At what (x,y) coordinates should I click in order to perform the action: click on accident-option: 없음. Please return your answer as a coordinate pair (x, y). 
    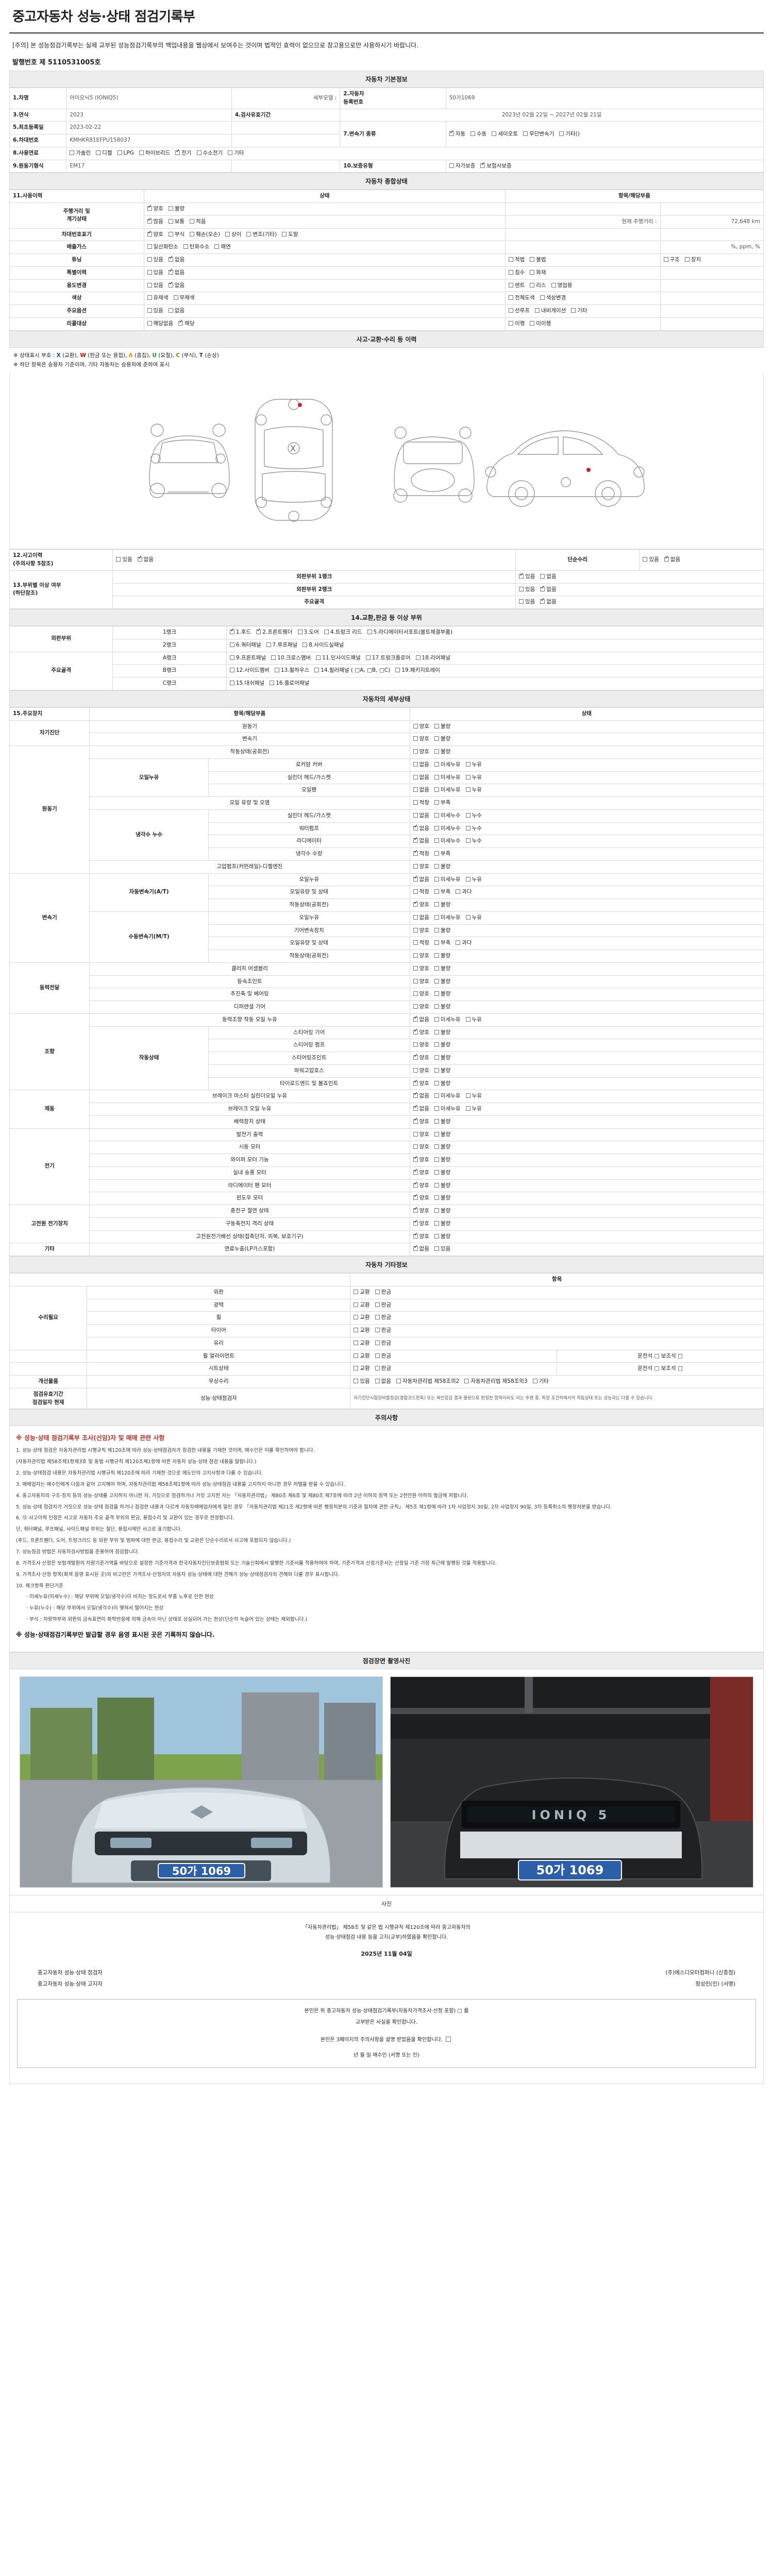
    Looking at the image, I should click on (145, 559).